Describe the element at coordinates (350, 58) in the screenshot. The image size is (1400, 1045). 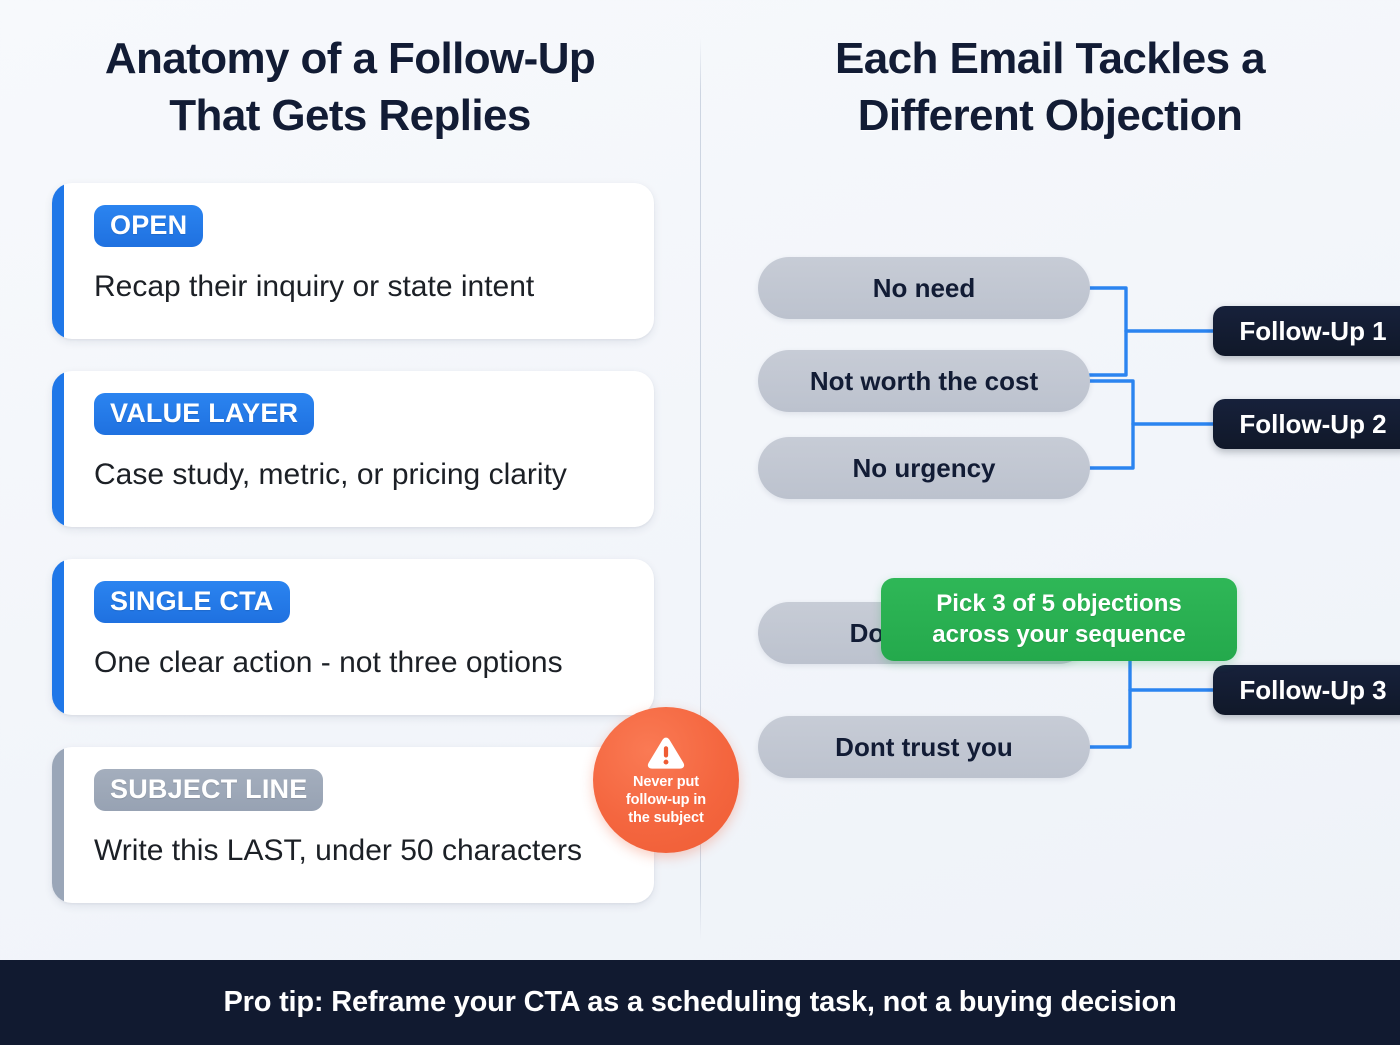
I see `left-title-line-1: Anatomy of a Follow-Up` at that location.